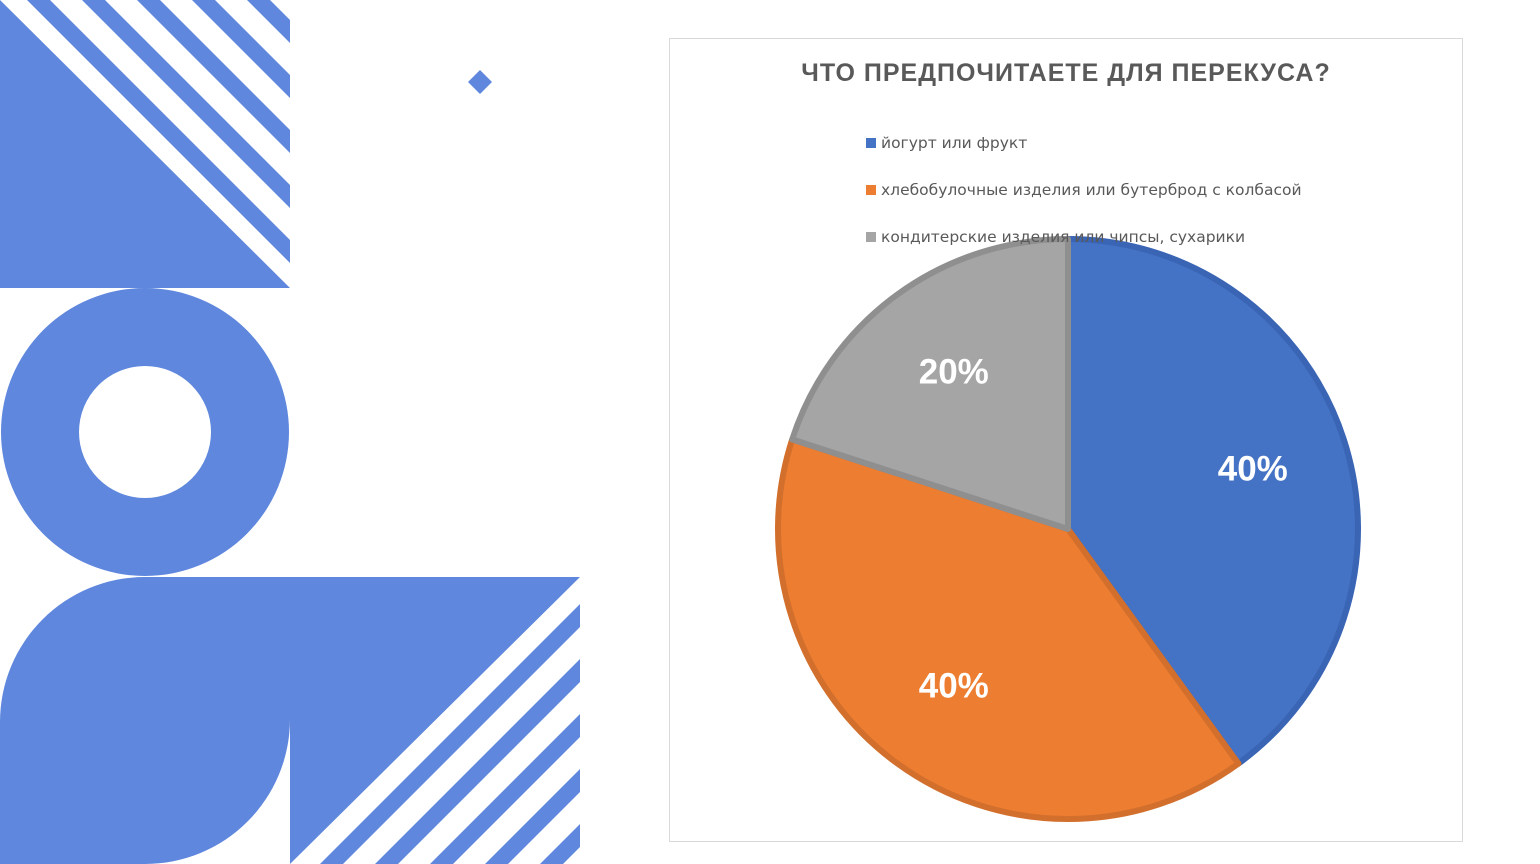 This screenshot has height=864, width=1540. I want to click on pie-slice-yogurt-fruit, so click(1213, 501).